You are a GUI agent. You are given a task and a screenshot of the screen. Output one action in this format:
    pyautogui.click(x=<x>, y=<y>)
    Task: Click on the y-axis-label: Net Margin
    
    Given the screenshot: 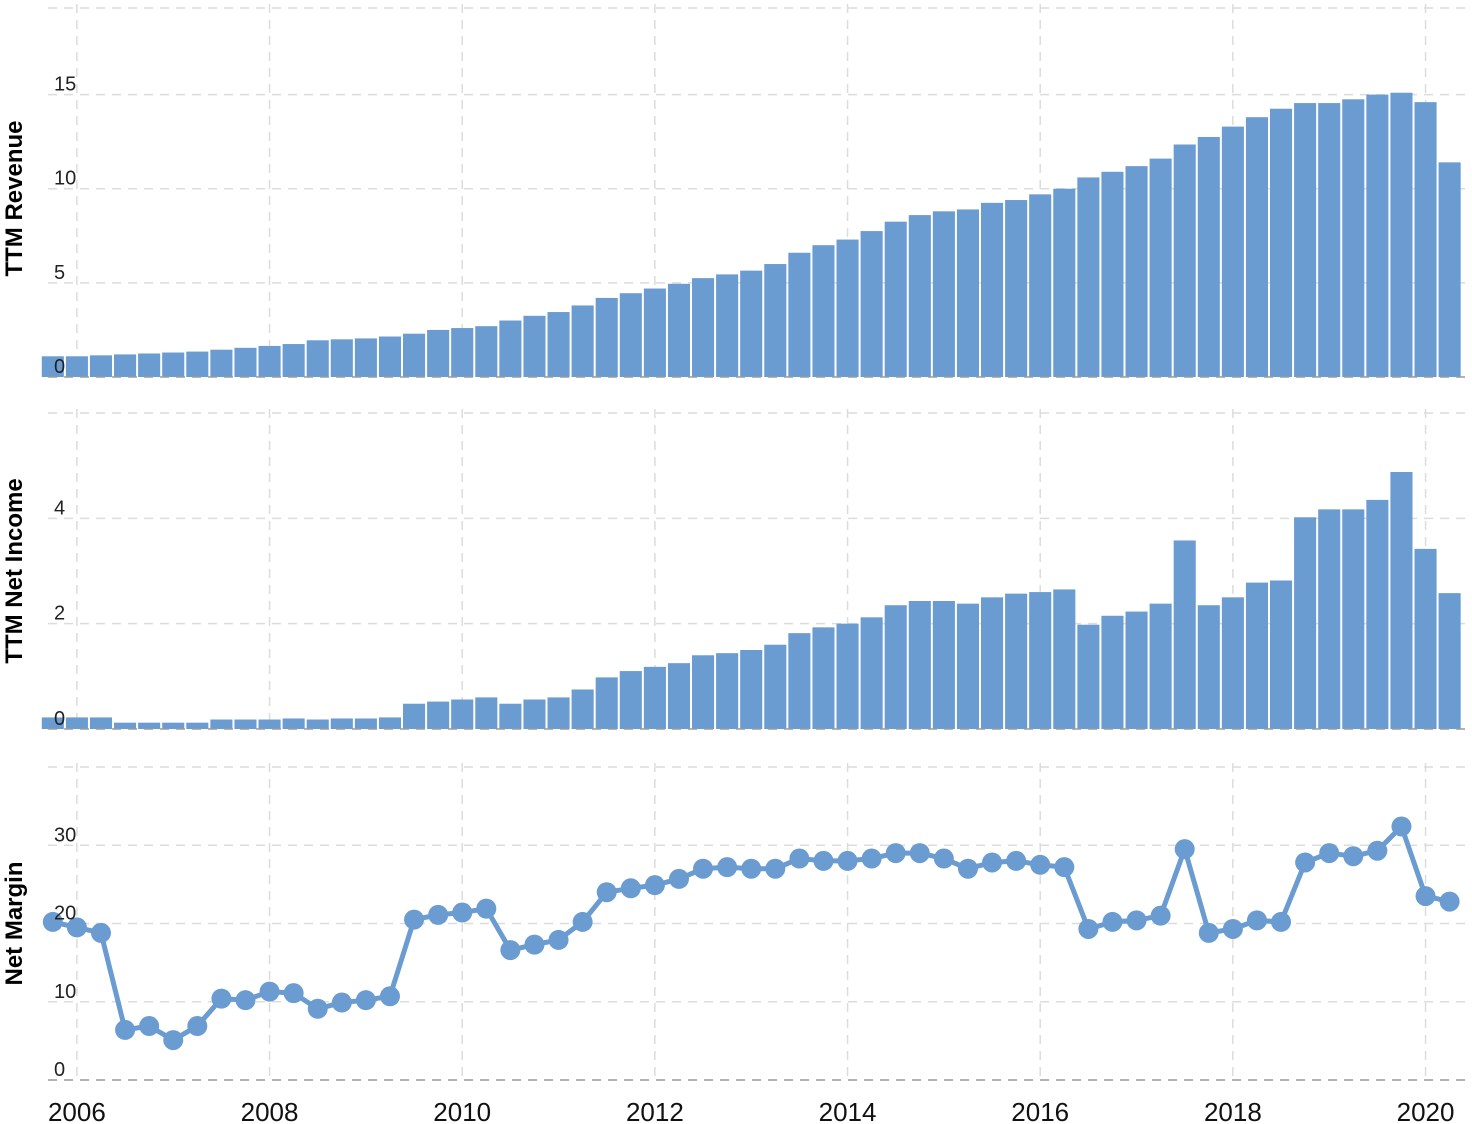 What is the action you would take?
    pyautogui.click(x=14, y=923)
    